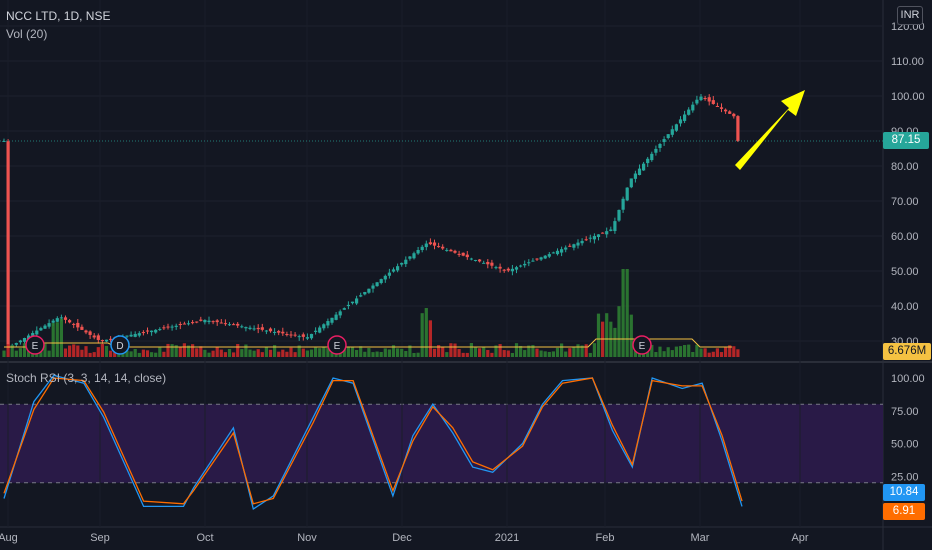 Image resolution: width=932 pixels, height=550 pixels. I want to click on time-tick-label: Aug, so click(9, 538).